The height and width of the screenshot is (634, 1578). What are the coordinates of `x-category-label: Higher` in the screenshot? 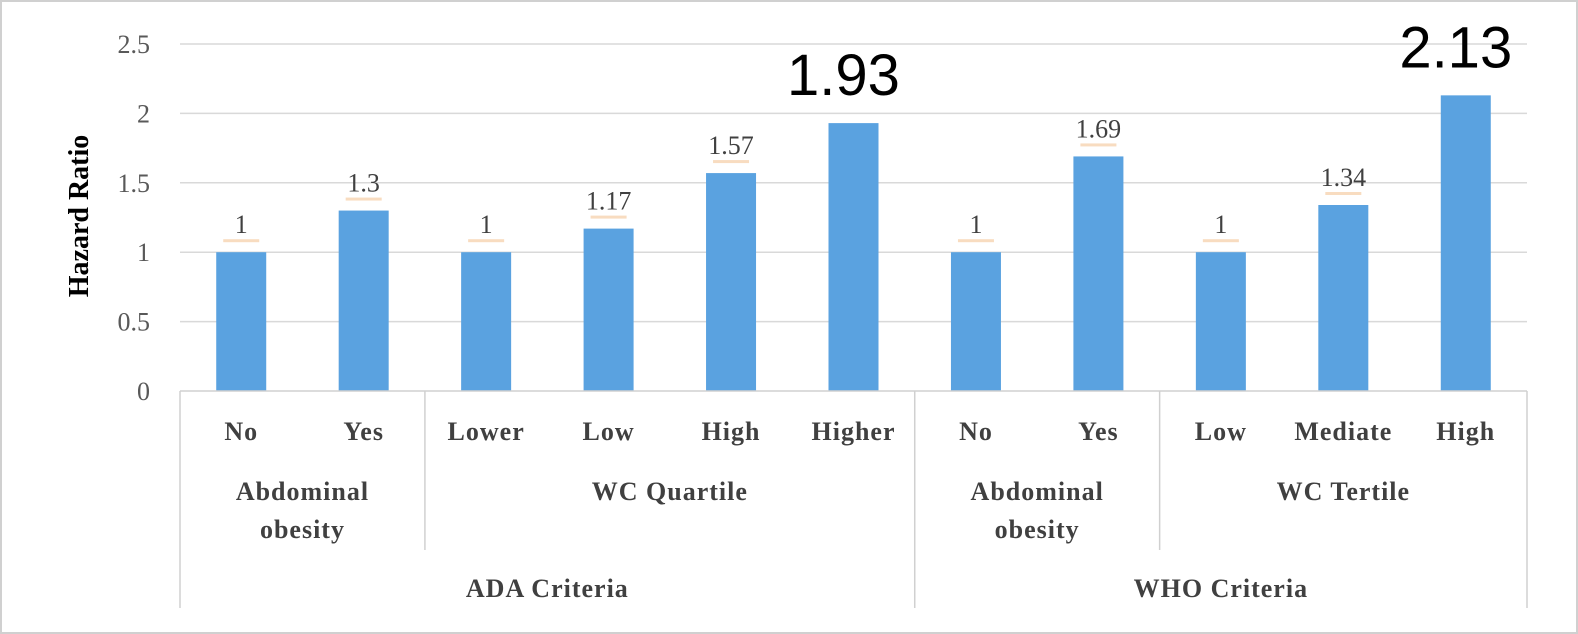 It's located at (854, 431).